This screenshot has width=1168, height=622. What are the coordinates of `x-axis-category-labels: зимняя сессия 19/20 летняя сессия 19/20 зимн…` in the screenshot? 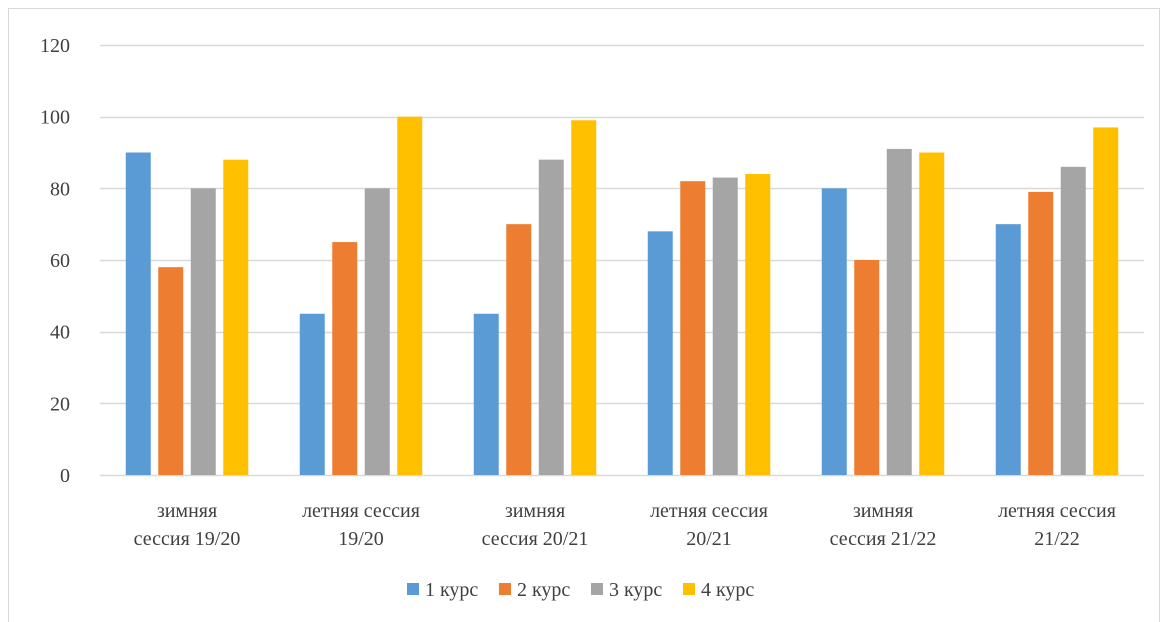 It's located at (625, 525).